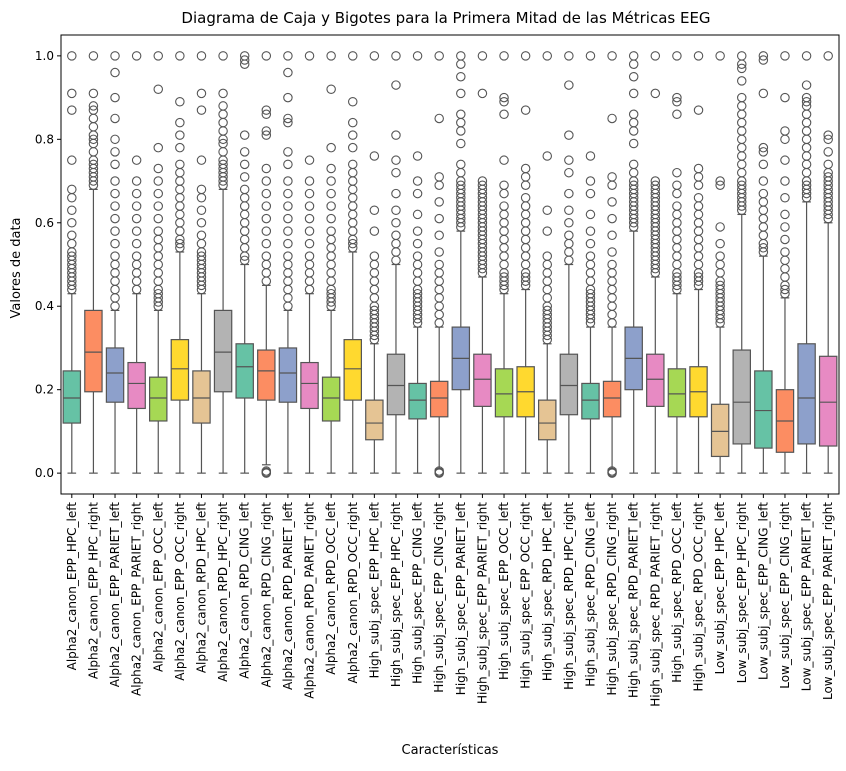 This screenshot has height=771, width=846. Describe the element at coordinates (331, 363) in the screenshot. I see `box-group: Alpha2_canon_RPD_OCC_left` at that location.